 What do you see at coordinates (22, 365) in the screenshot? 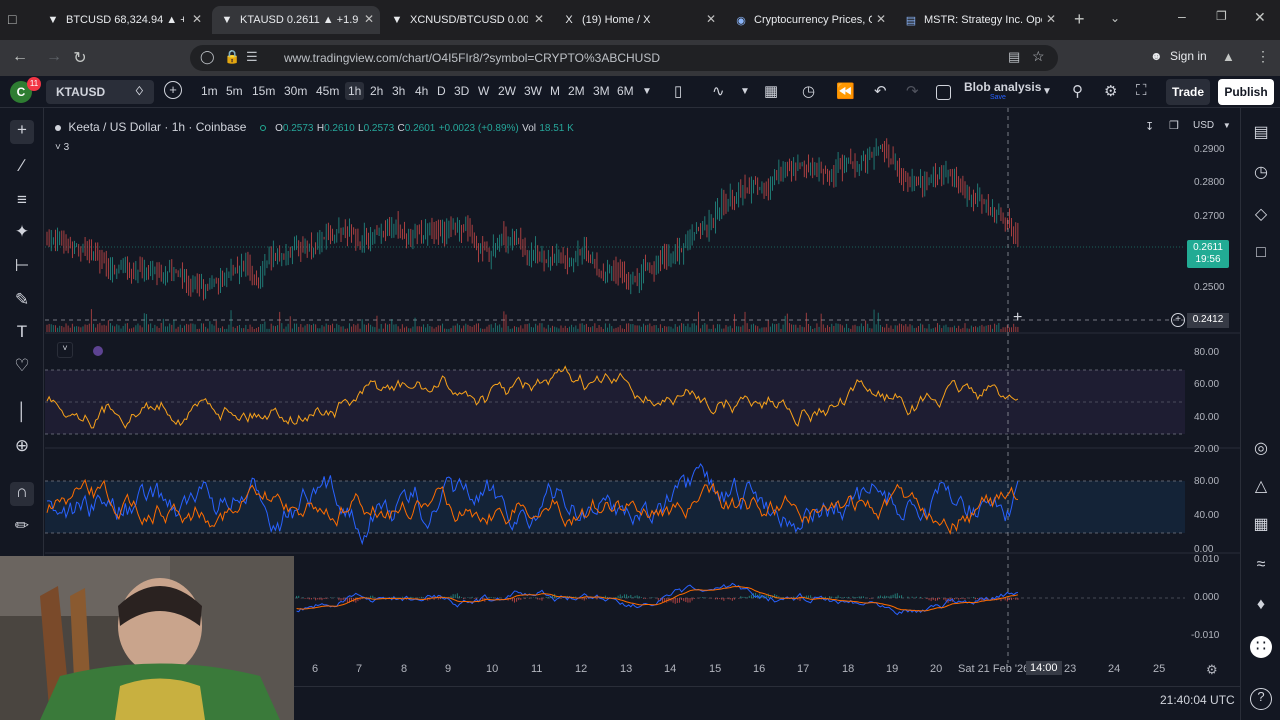
I see `heart-icon: ♡` at bounding box center [22, 365].